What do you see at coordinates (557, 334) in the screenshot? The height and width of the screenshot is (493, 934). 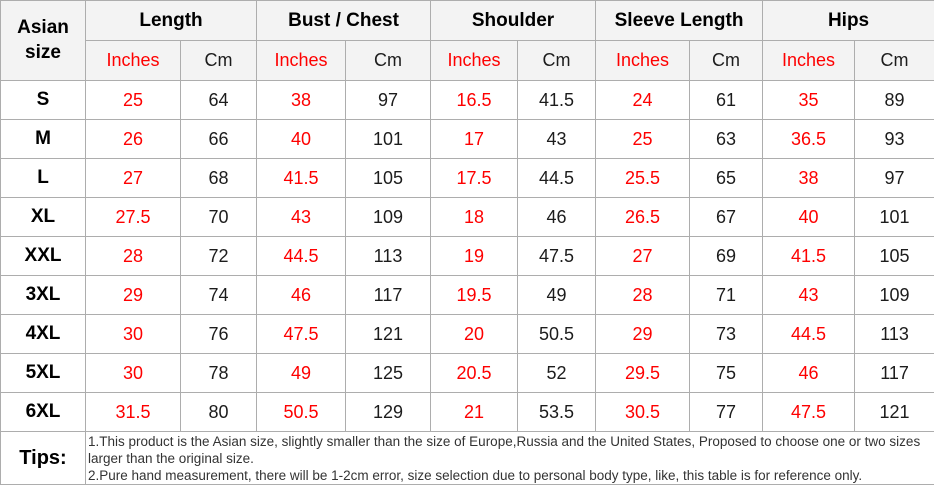 I see `measurement-cell-cm: 50.5` at bounding box center [557, 334].